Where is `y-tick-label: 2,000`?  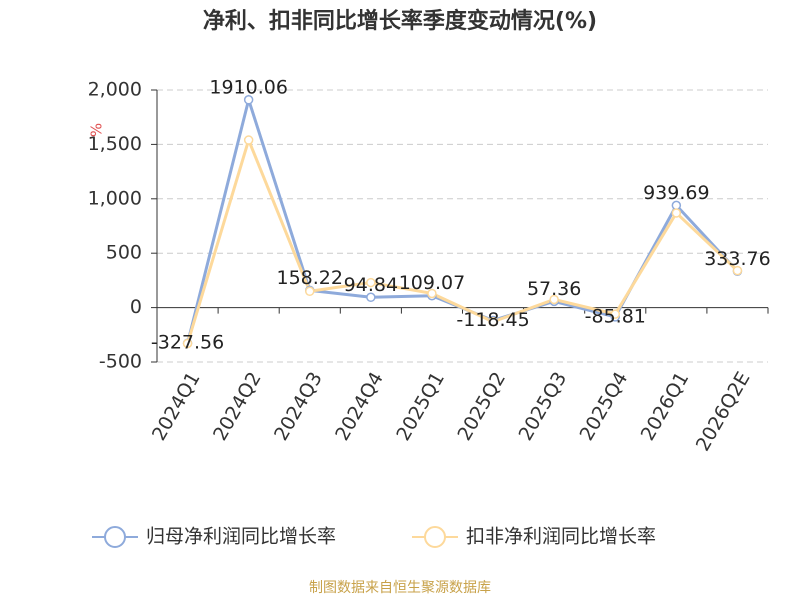 y-tick-label: 2,000 is located at coordinates (115, 90).